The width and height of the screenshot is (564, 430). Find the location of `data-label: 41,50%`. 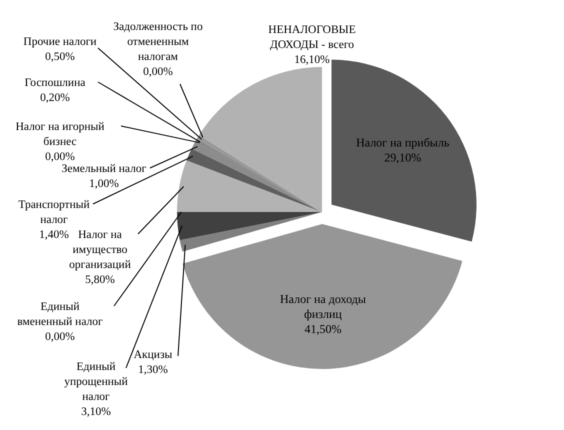

data-label: 41,50% is located at coordinates (323, 329).